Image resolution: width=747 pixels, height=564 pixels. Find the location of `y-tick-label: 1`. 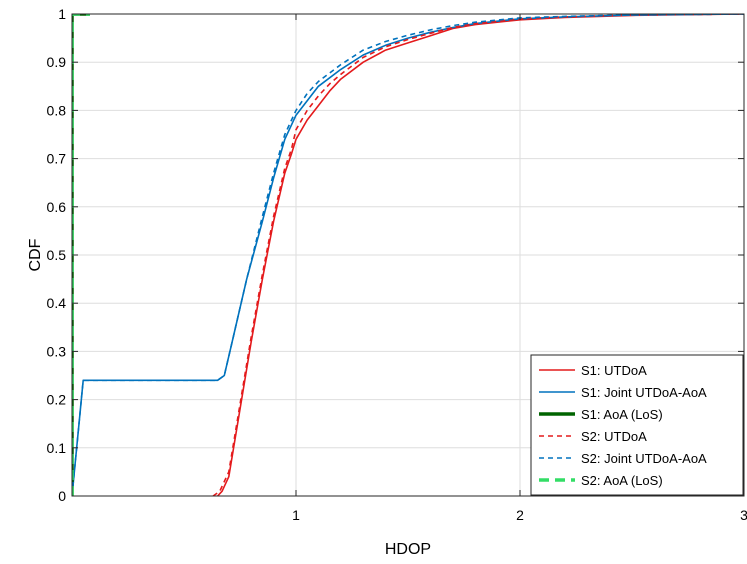

y-tick-label: 1 is located at coordinates (62, 14).